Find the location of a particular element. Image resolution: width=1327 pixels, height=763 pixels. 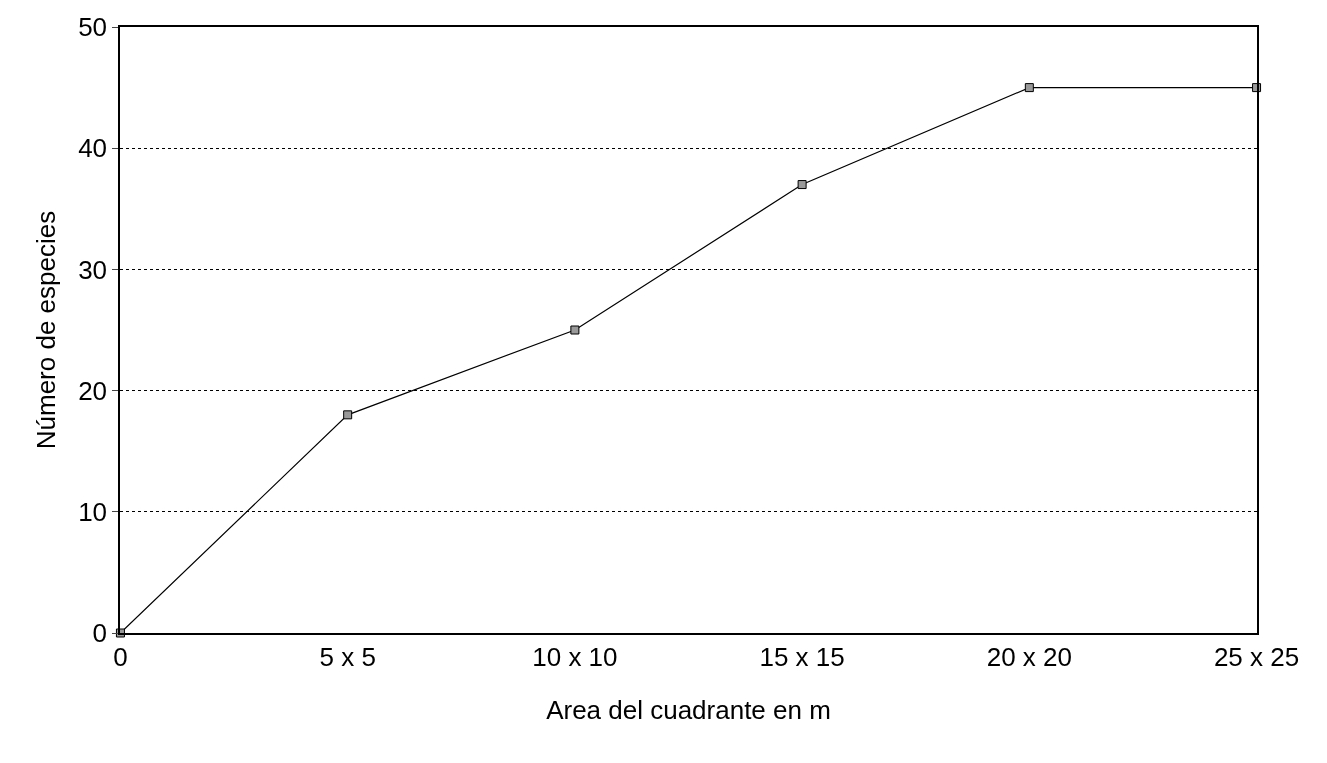

y-tick-label: 40 is located at coordinates (93, 148).